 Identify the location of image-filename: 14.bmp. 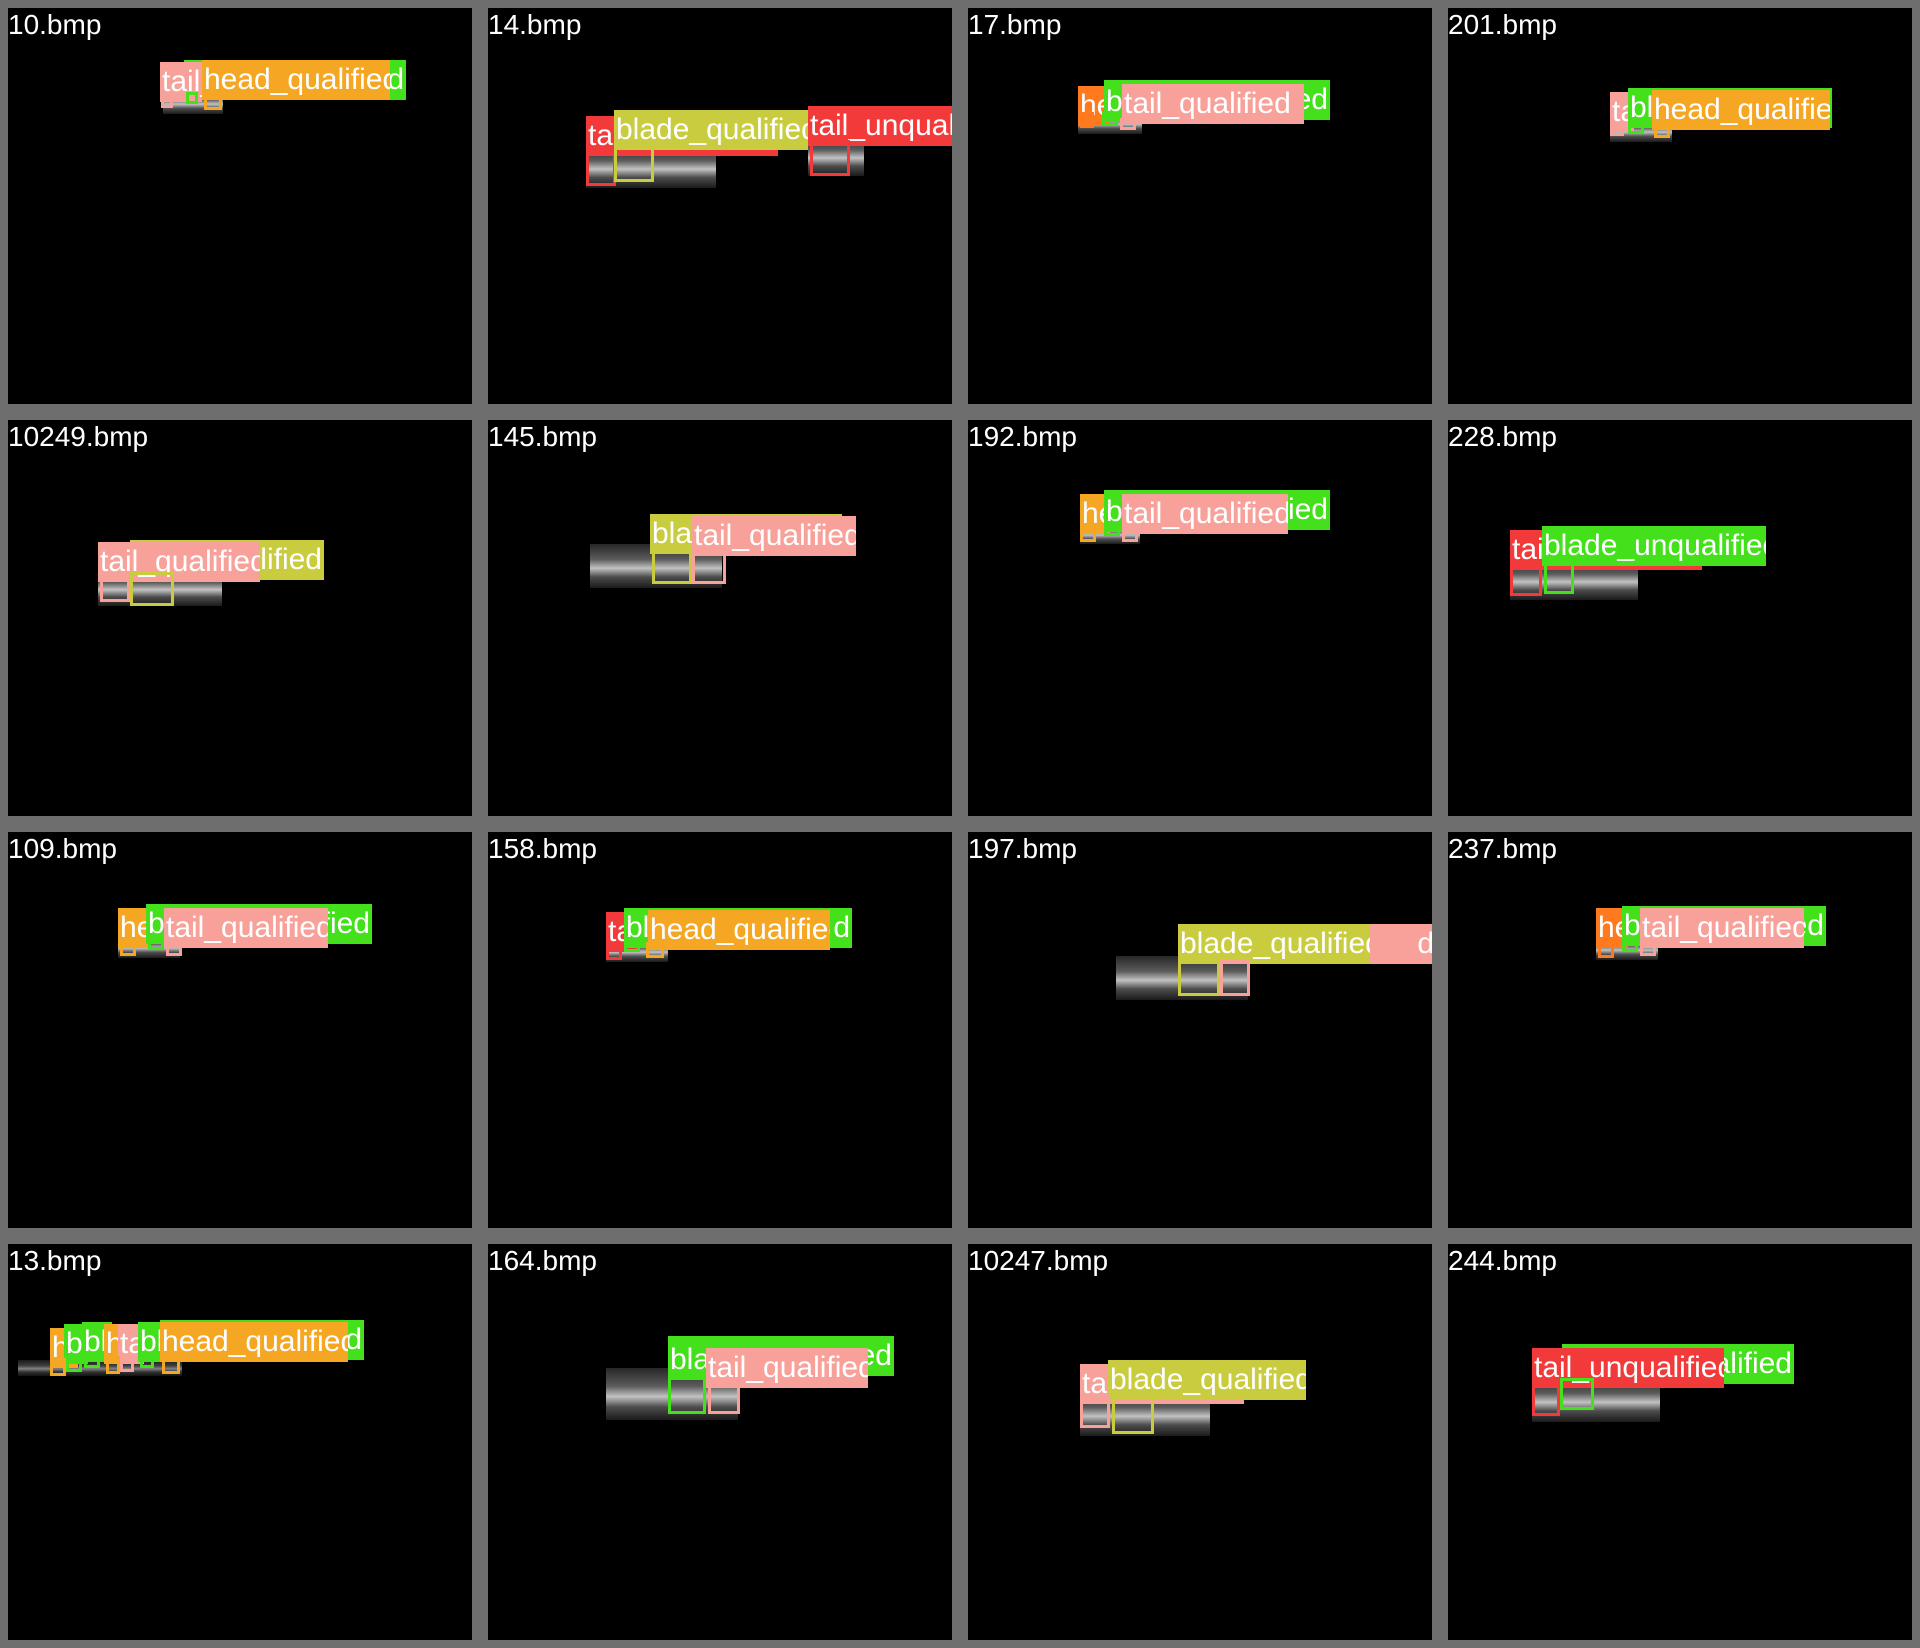
(535, 24).